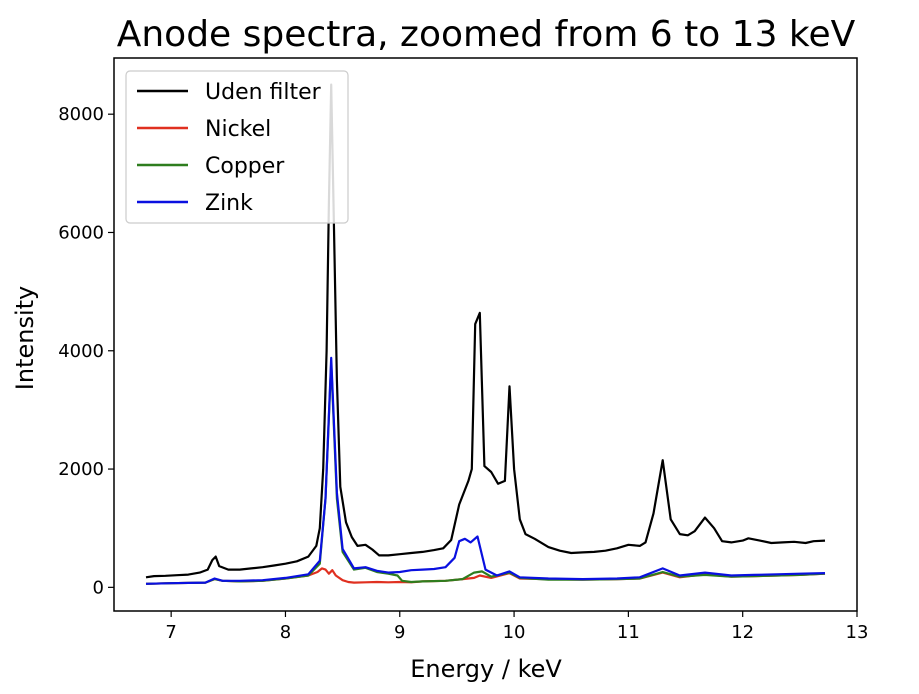 Image resolution: width=919 pixels, height=694 pixels. What do you see at coordinates (170, 632) in the screenshot?
I see `x-tick-label: 7` at bounding box center [170, 632].